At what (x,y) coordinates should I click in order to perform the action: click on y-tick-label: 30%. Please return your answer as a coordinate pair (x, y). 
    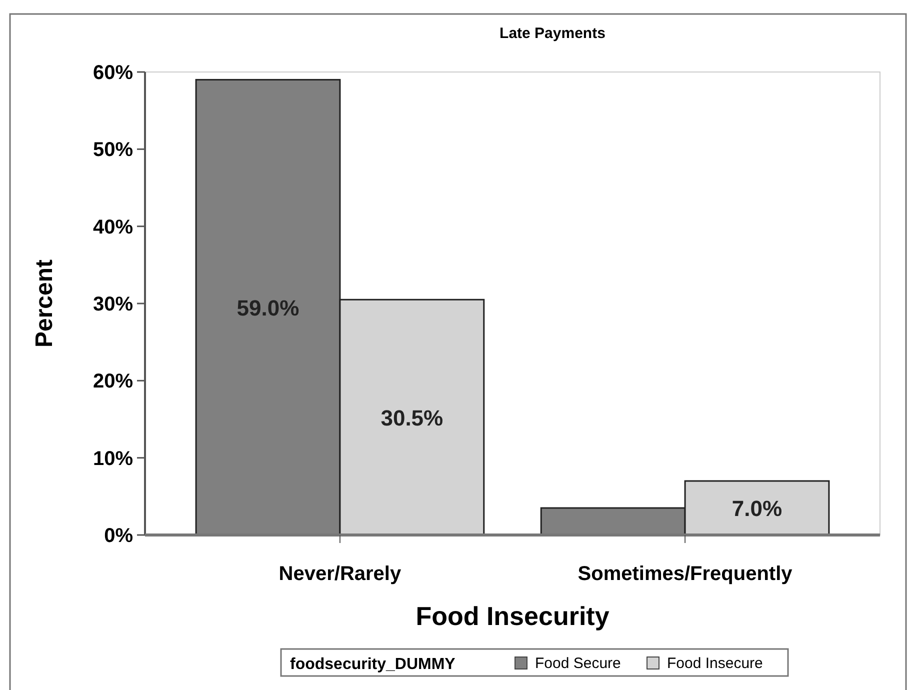
    Looking at the image, I should click on (113, 305).